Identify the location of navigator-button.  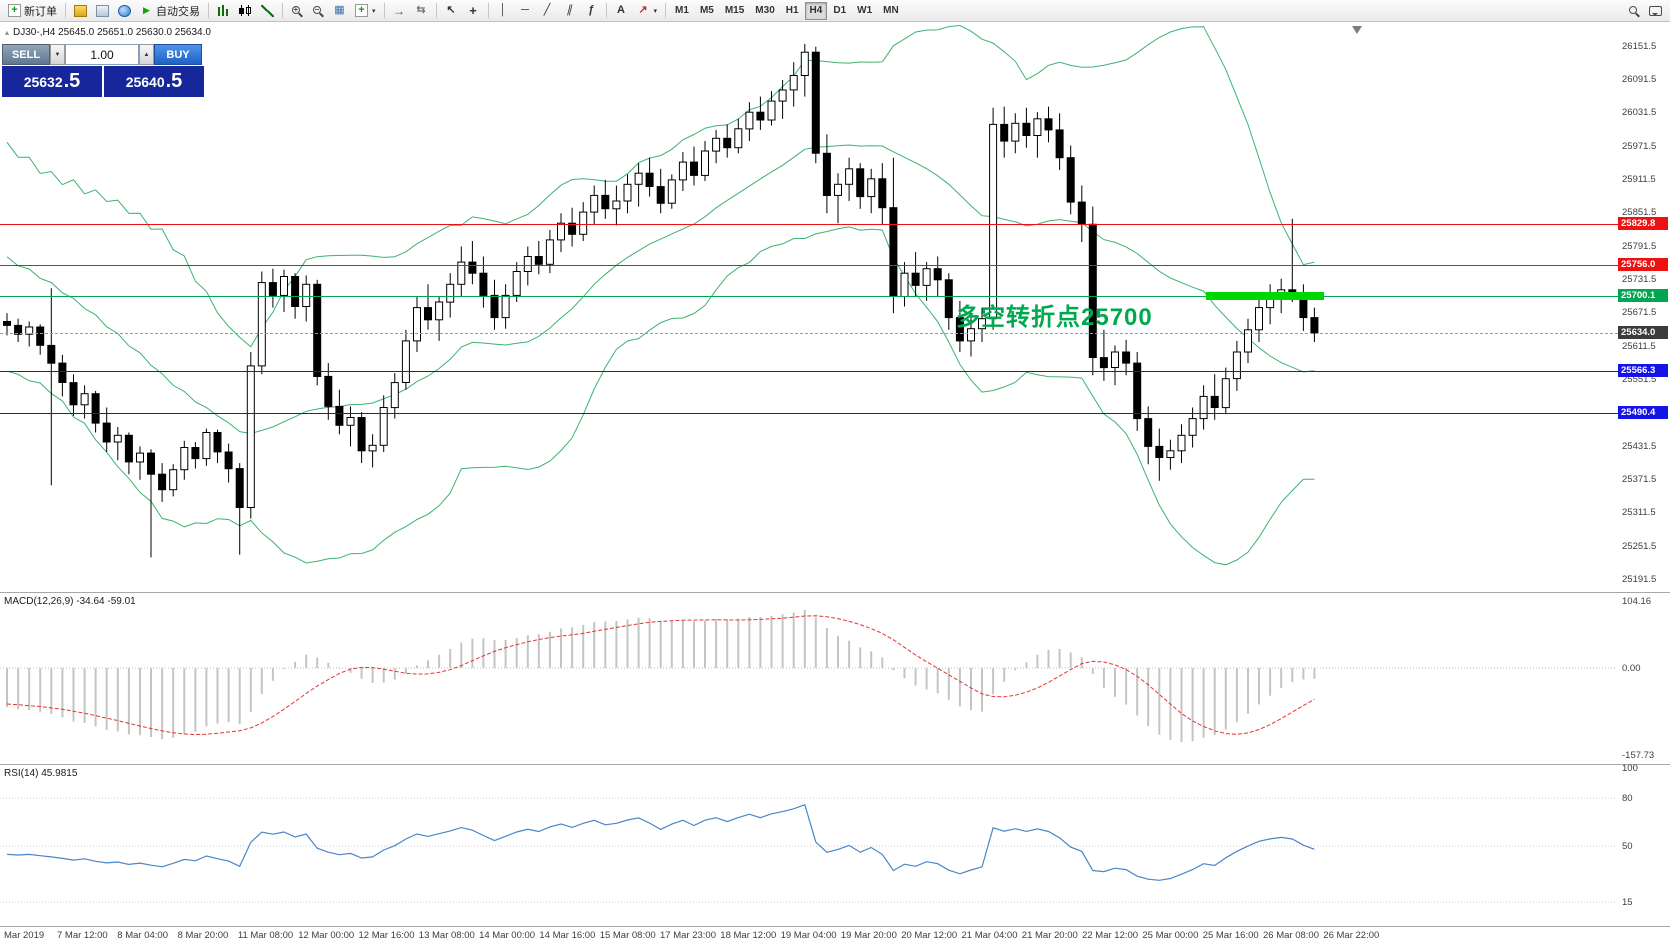
(124, 11).